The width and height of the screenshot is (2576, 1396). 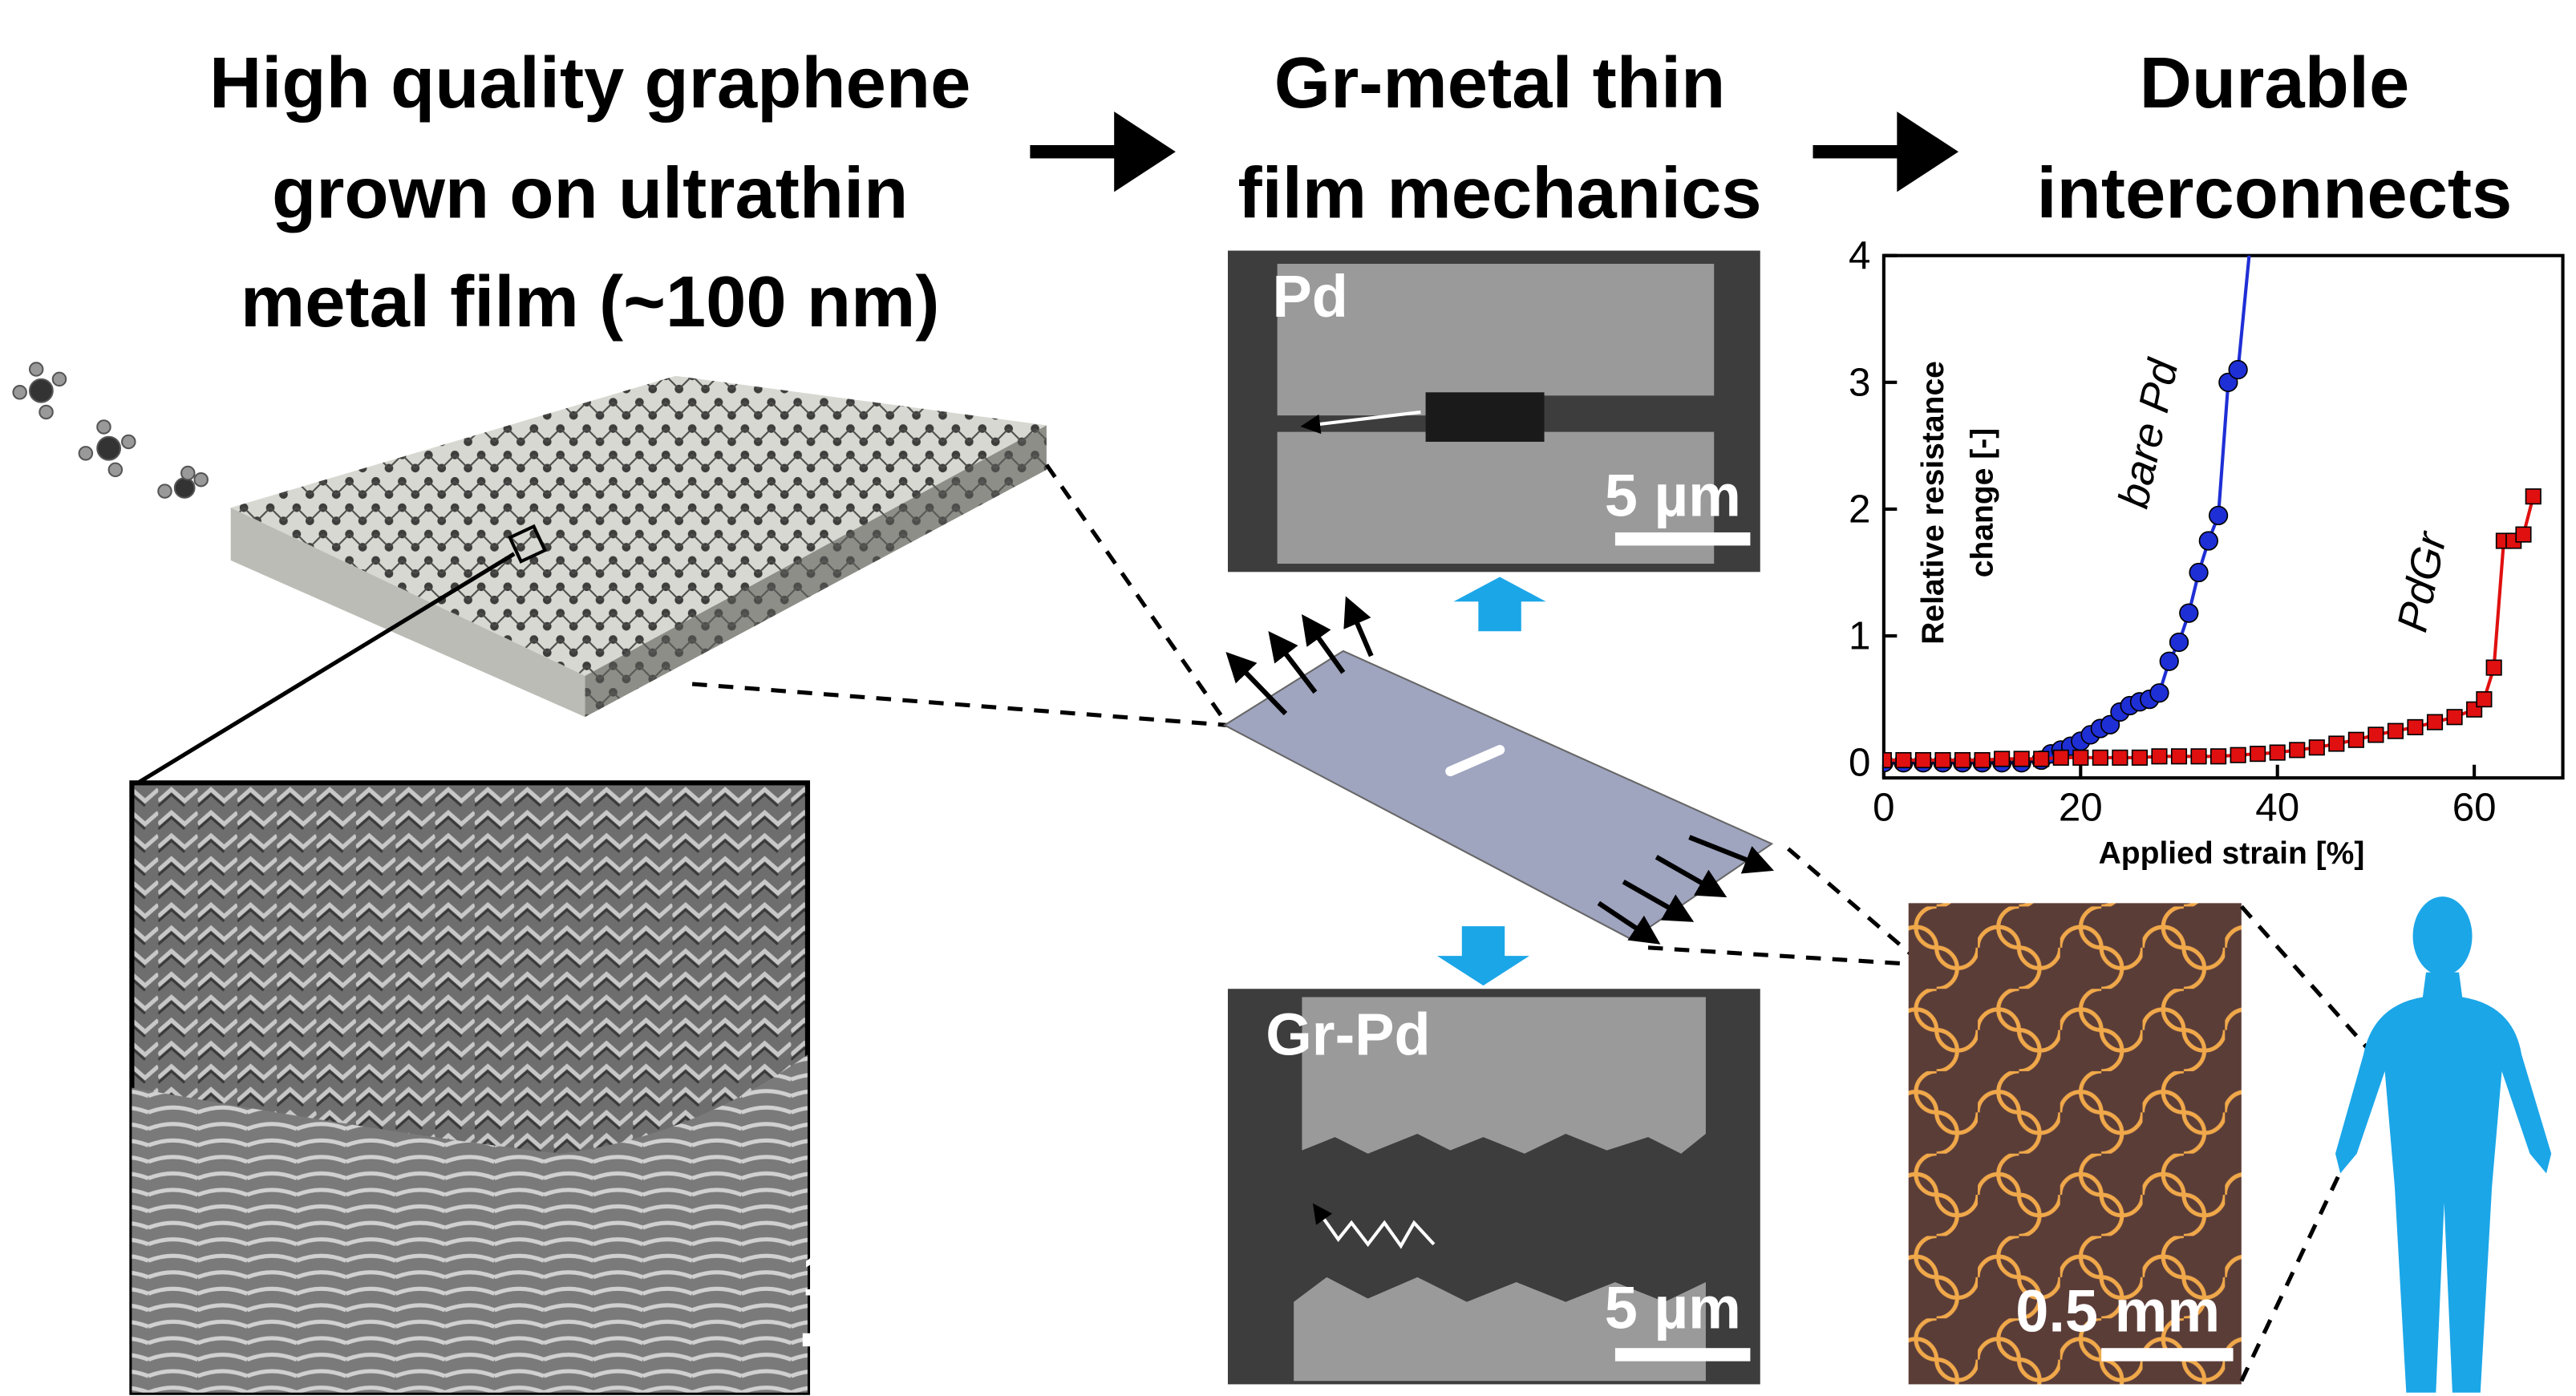 What do you see at coordinates (2443, 1144) in the screenshot?
I see `human-figure` at bounding box center [2443, 1144].